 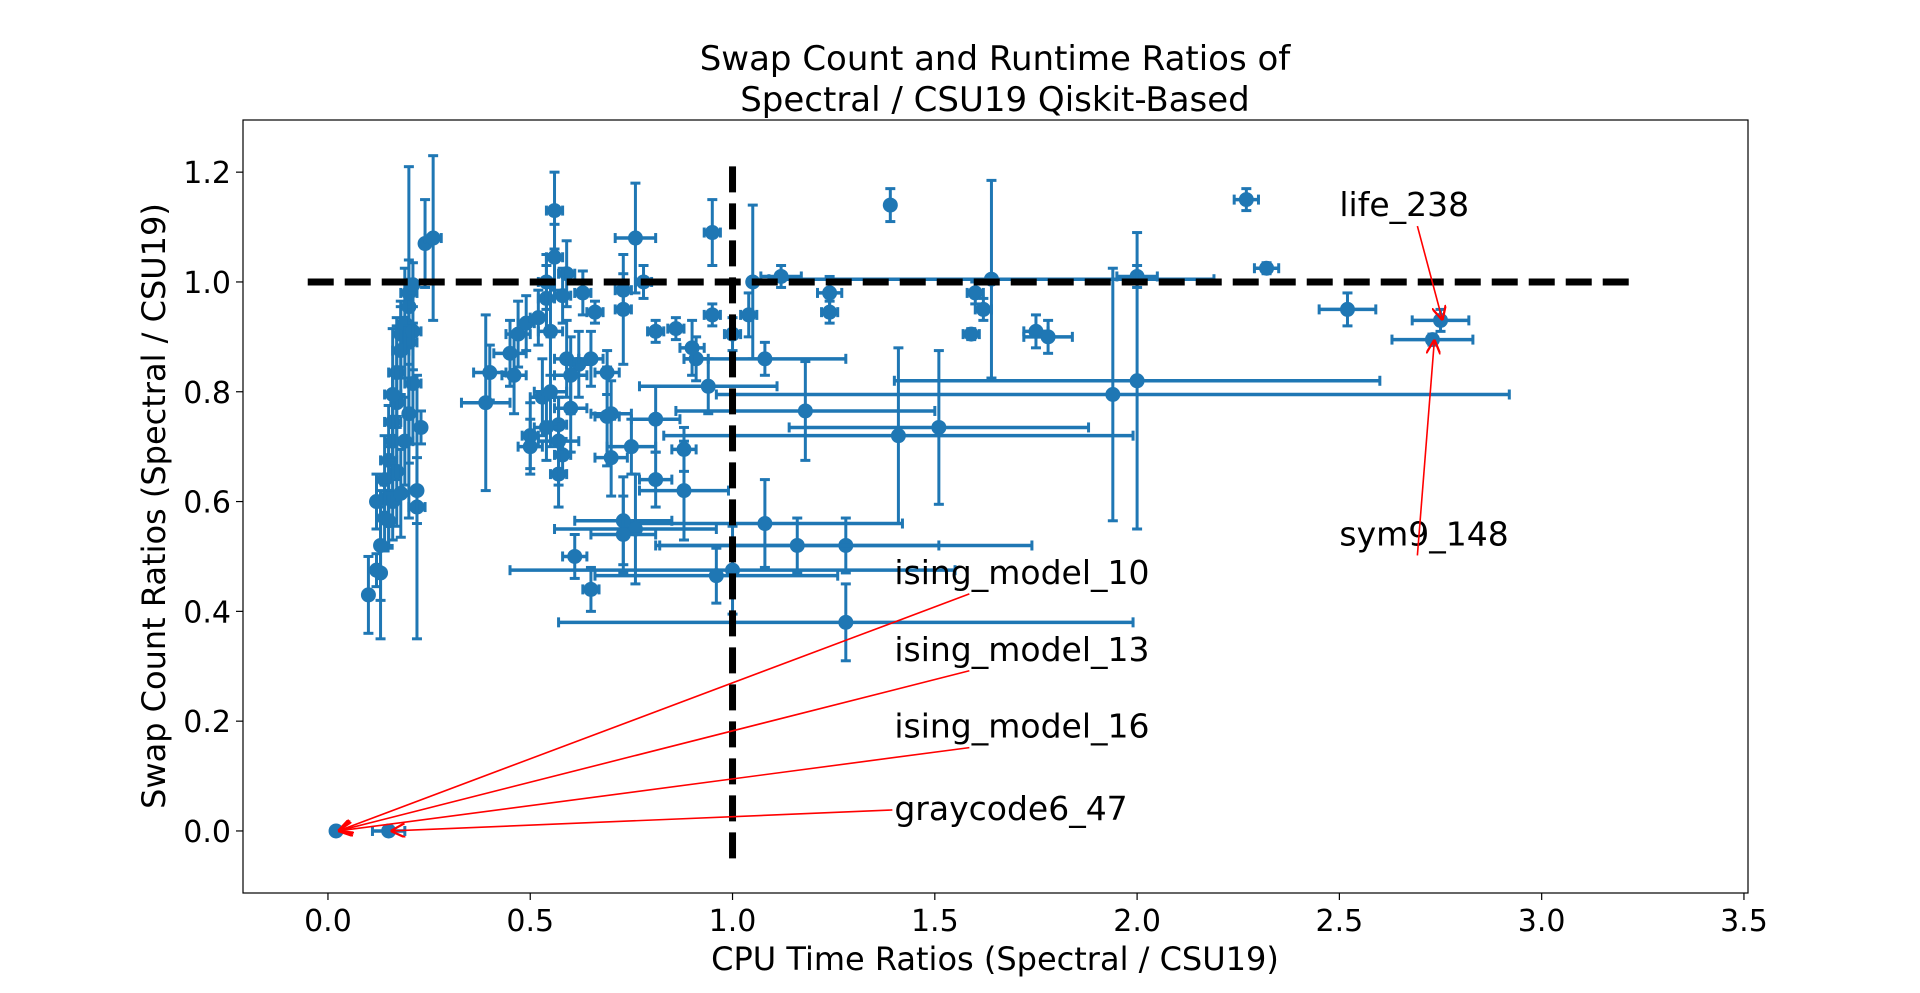 I want to click on y-tick-label: 0.0, so click(x=207, y=832).